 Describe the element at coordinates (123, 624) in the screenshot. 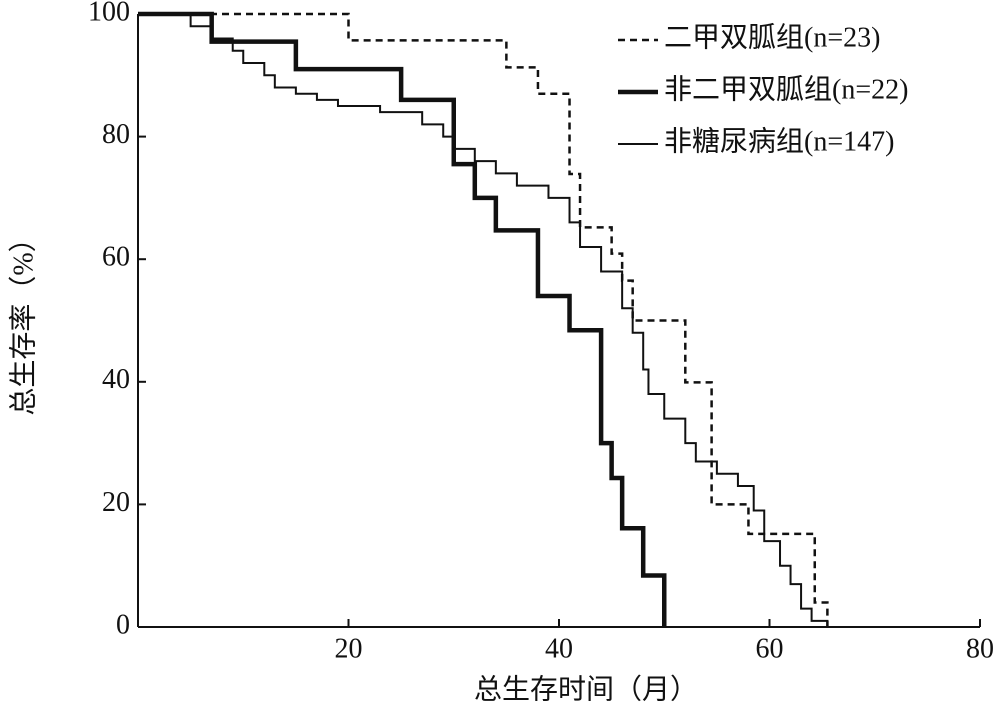

I see `y-tick-label: 0` at that location.